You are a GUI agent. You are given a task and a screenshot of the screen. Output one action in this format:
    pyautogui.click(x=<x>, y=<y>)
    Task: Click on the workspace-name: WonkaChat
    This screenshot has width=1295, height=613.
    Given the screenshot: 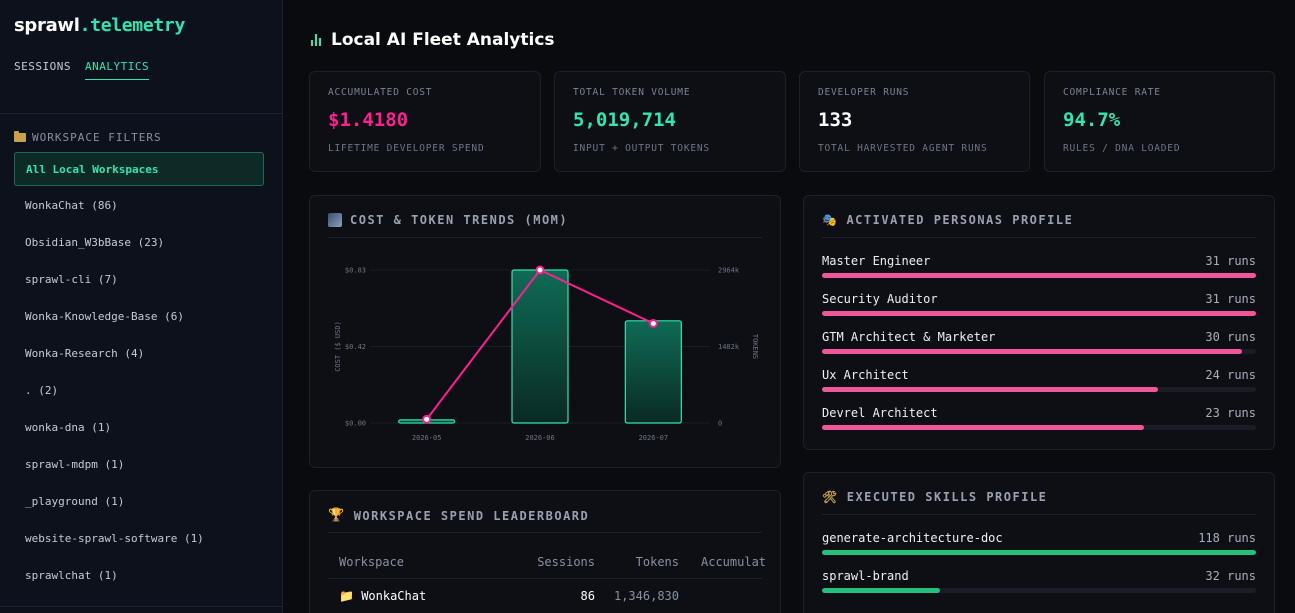 What is the action you would take?
    pyautogui.click(x=394, y=596)
    